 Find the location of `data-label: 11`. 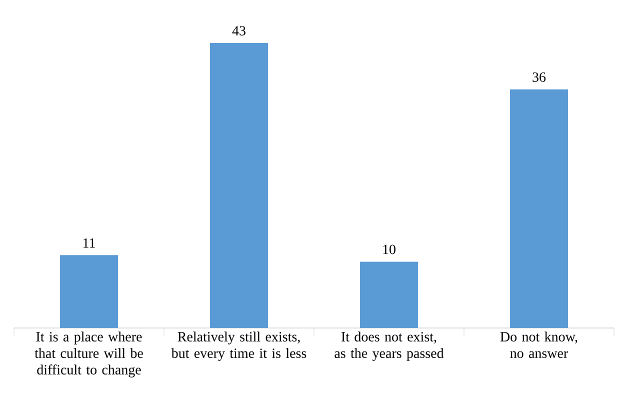

data-label: 11 is located at coordinates (89, 243).